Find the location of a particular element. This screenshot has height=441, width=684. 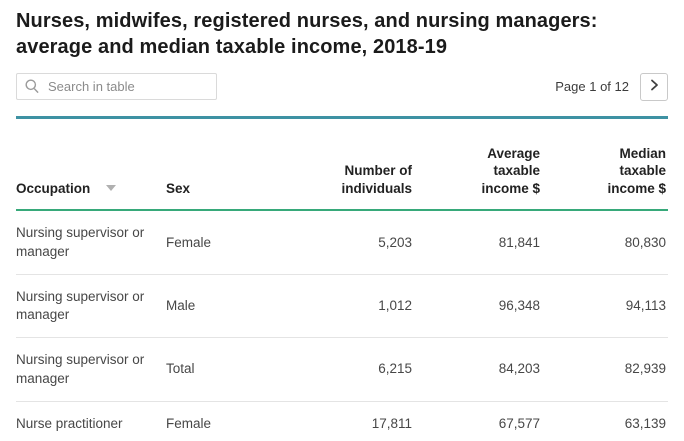

cell-sex: Male is located at coordinates (224, 306).